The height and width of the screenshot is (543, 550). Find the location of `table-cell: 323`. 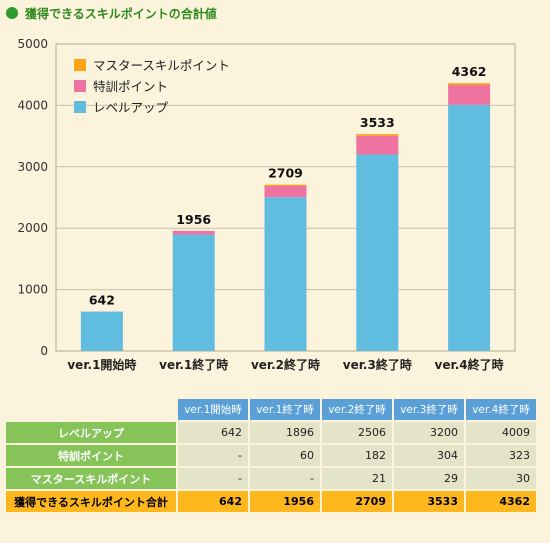

table-cell: 323 is located at coordinates (501, 455).